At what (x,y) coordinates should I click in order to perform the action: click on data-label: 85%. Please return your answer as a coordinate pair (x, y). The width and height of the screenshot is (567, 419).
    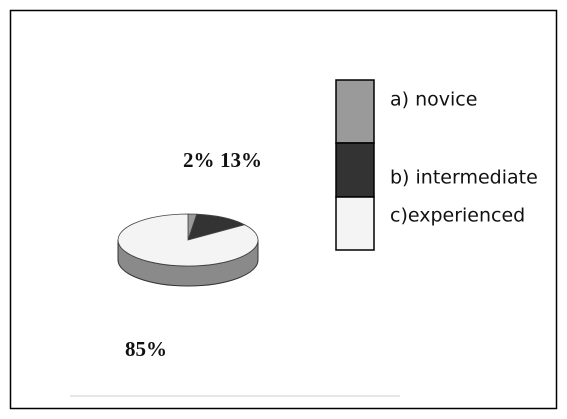
    Looking at the image, I should click on (146, 349).